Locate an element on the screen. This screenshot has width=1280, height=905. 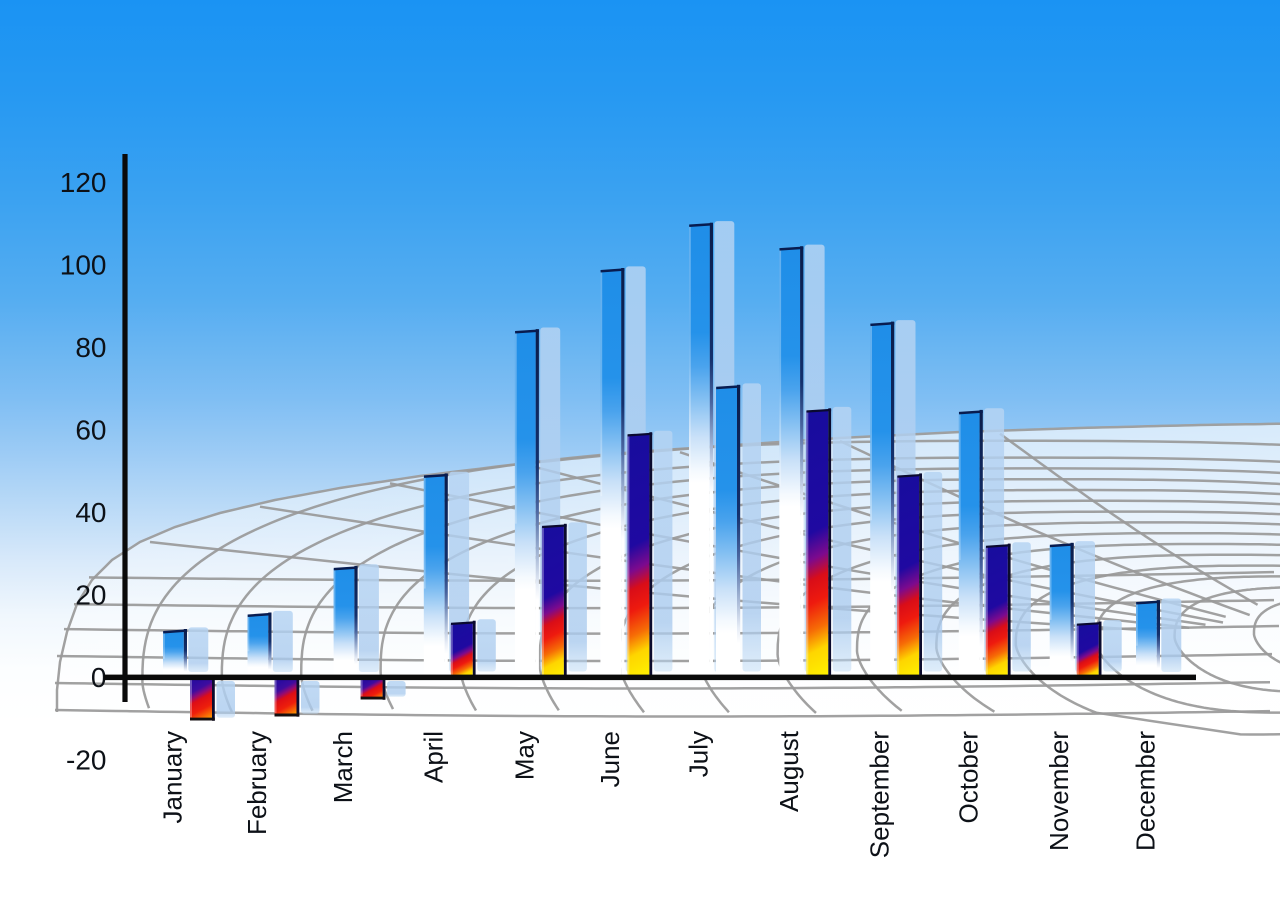
svg-text: December is located at coordinates (1146, 791).